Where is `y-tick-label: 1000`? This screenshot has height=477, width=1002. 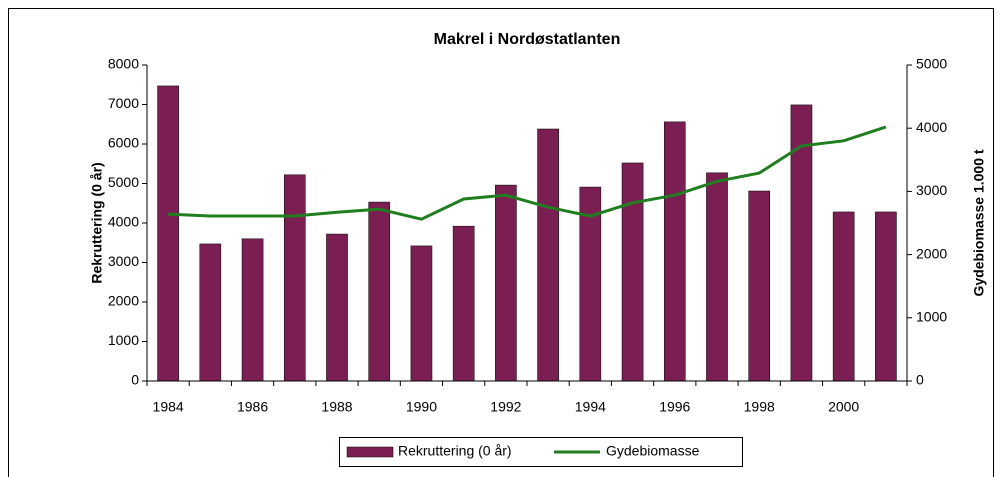
y-tick-label: 1000 is located at coordinates (123, 340).